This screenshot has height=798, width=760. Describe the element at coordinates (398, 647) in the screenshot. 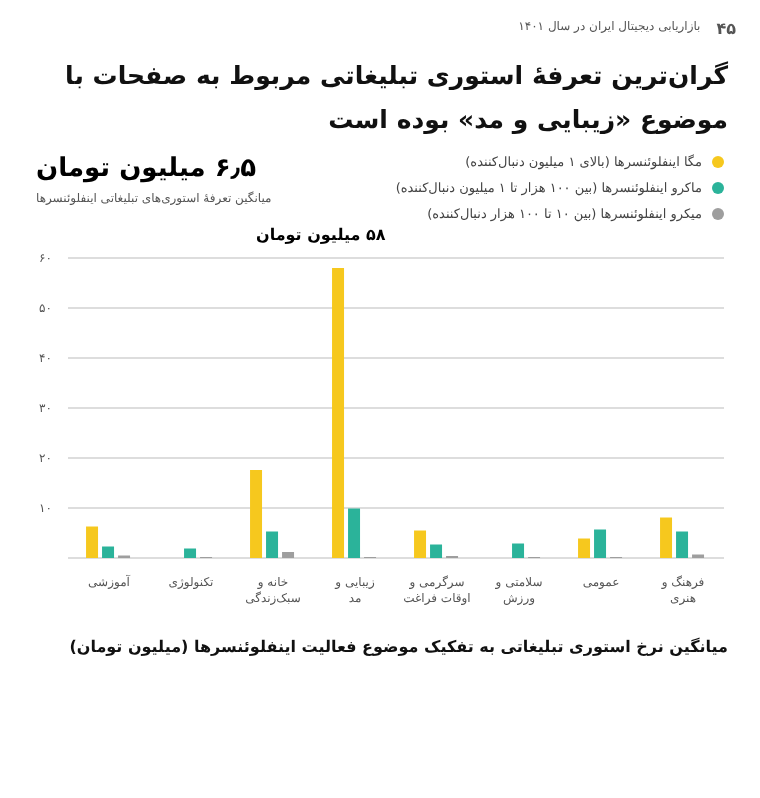

I see `text: میانگین نرخ استوری تبلیغاتی به تفکیک موضوع فعالیت اینفلوئنسرها (میلیون تومان)` at that location.